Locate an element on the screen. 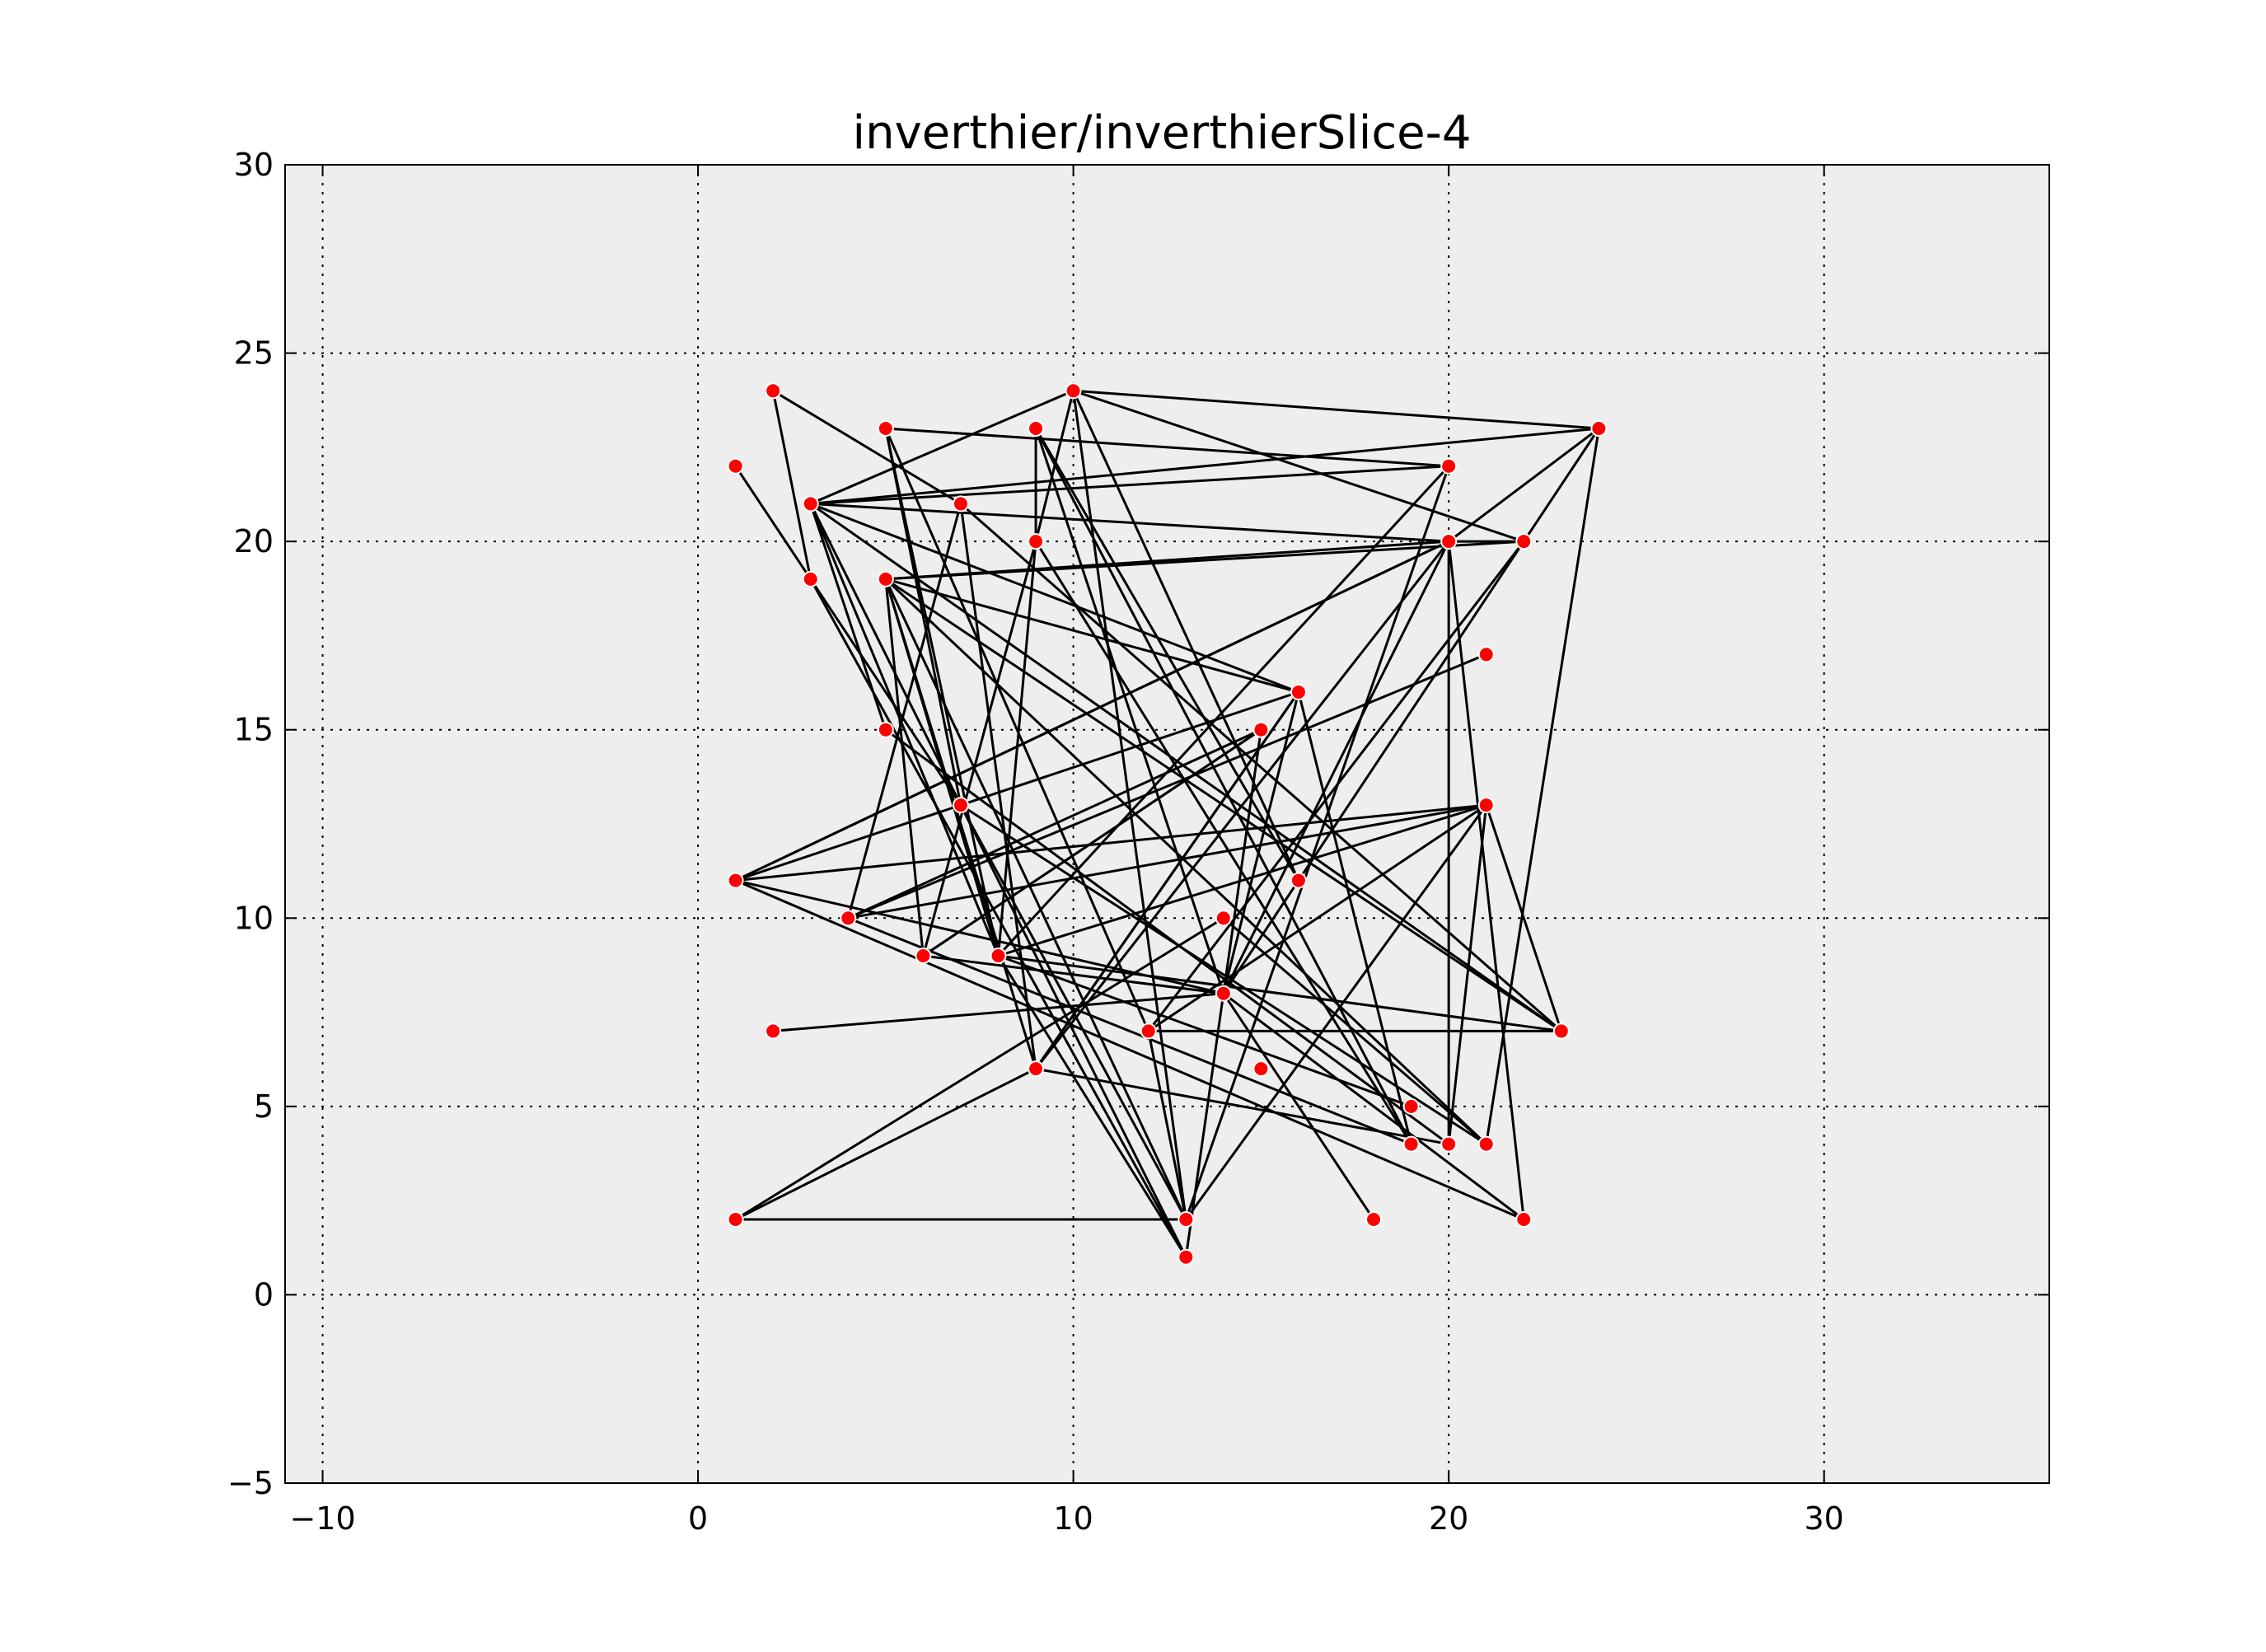  y-tick-label: −5 is located at coordinates (250, 1483).